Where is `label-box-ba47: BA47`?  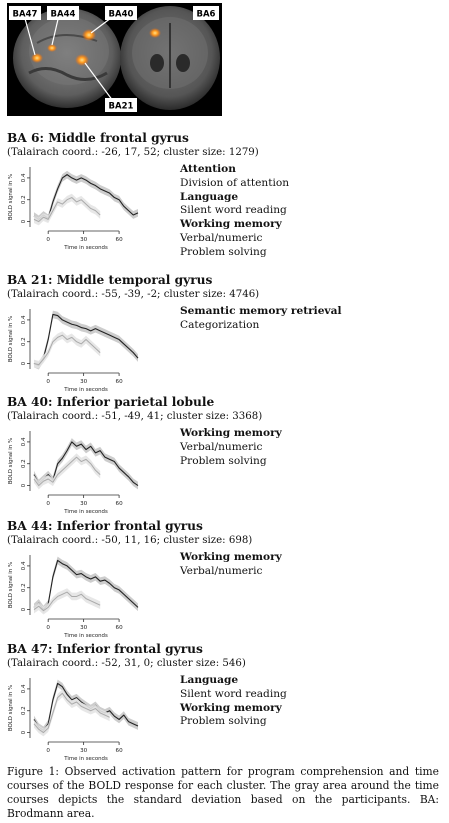
label-box-ba47: BA47 is located at coordinates (25, 13).